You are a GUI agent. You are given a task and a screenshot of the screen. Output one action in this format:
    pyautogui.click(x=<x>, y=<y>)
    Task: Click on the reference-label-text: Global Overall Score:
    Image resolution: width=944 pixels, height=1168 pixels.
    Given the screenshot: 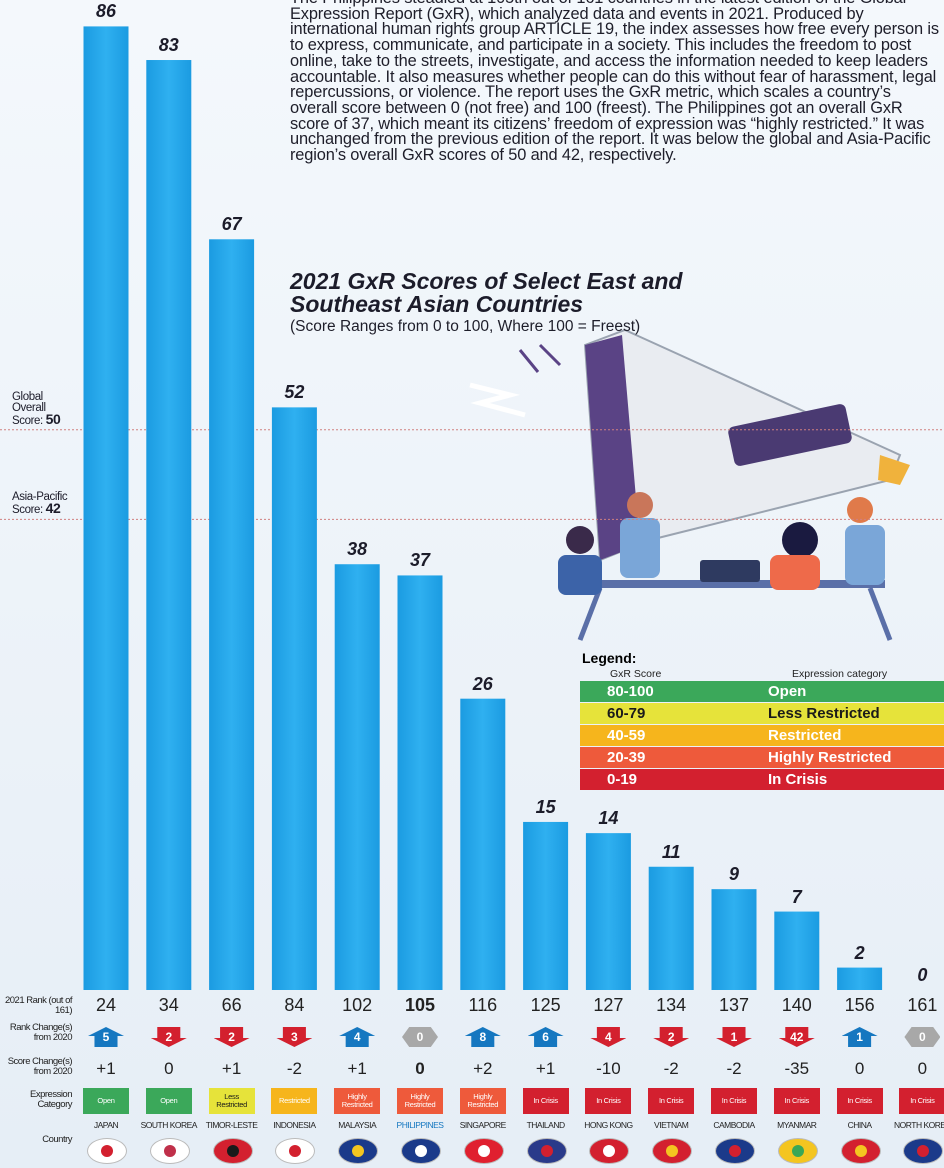 What is the action you would take?
    pyautogui.click(x=29, y=408)
    